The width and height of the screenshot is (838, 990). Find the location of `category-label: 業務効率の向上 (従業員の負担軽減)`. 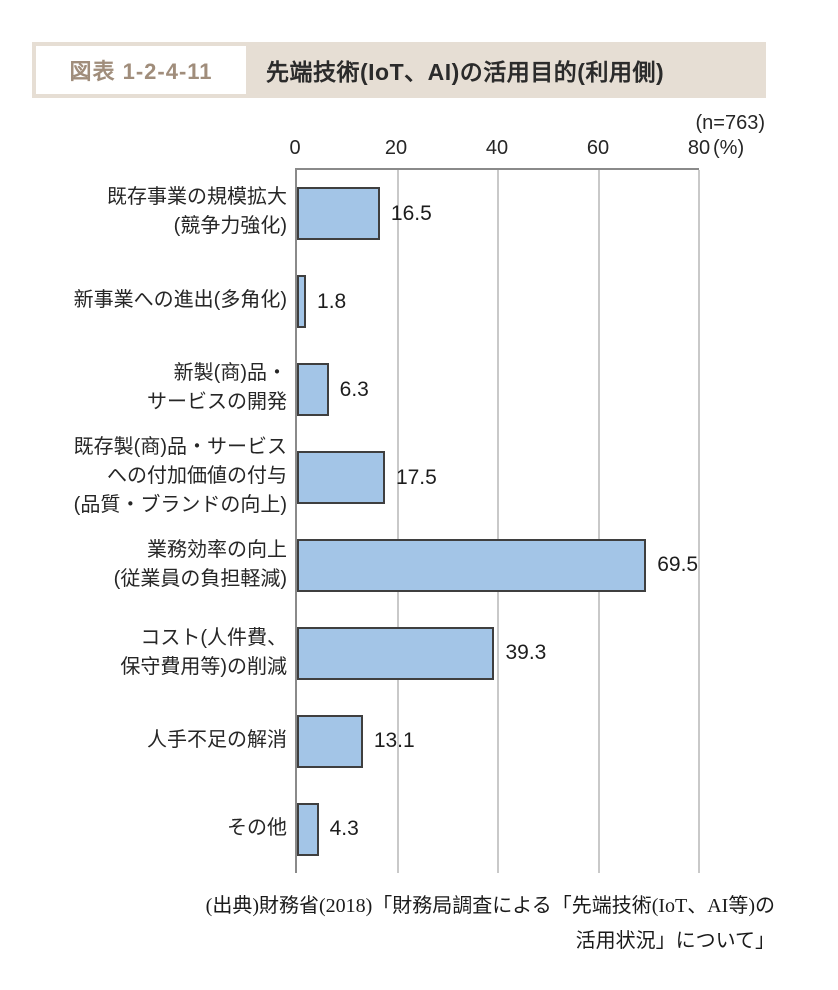

category-label: 業務効率の向上 (従業員の負担軽減) is located at coordinates (200, 564).